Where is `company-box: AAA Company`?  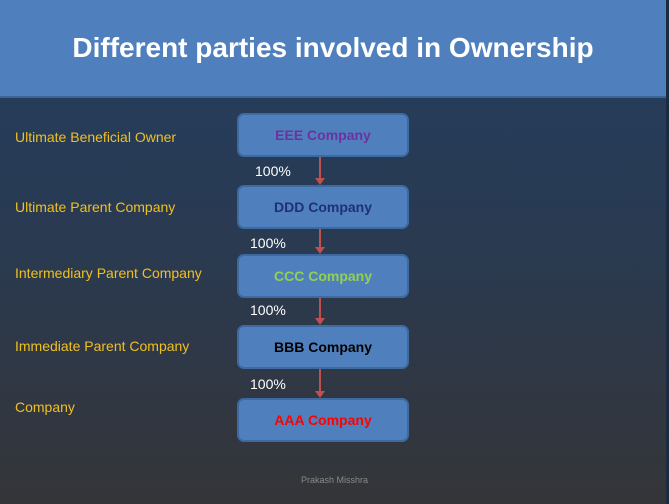 company-box: AAA Company is located at coordinates (323, 420).